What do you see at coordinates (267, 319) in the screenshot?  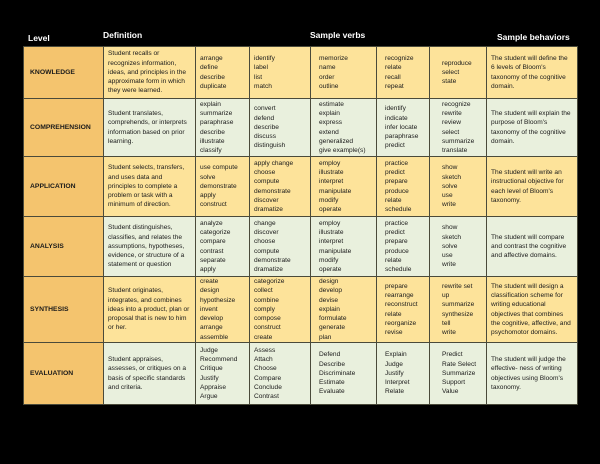 I see `verb-item: compose` at bounding box center [267, 319].